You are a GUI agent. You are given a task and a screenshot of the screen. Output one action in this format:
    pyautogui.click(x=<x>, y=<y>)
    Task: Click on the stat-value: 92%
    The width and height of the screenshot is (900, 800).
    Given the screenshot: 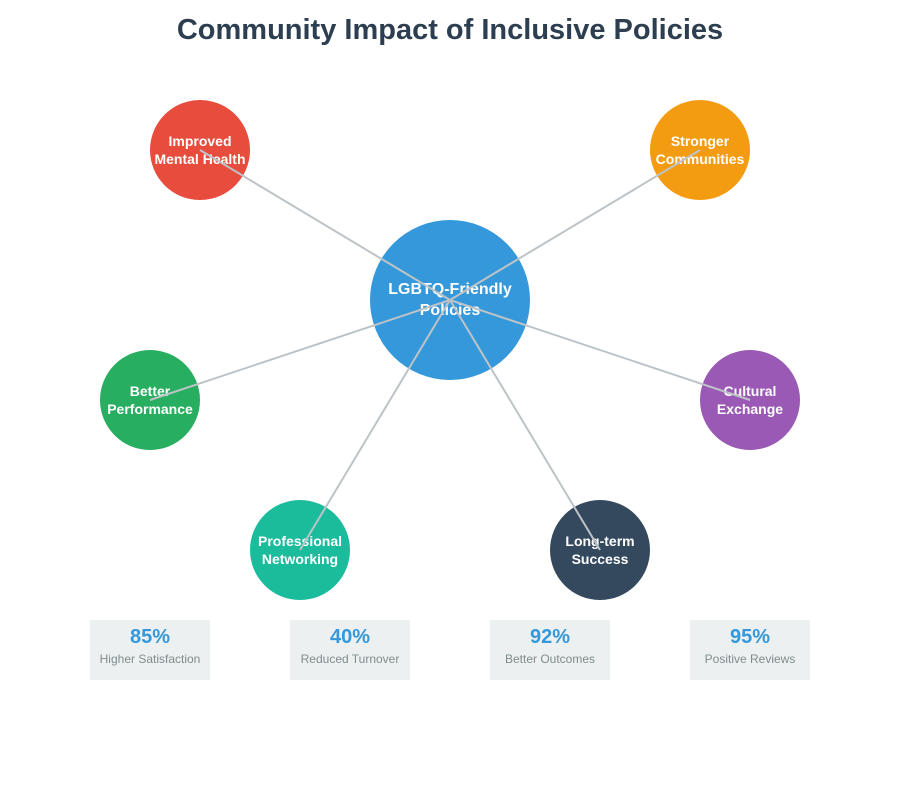 What is the action you would take?
    pyautogui.click(x=550, y=637)
    